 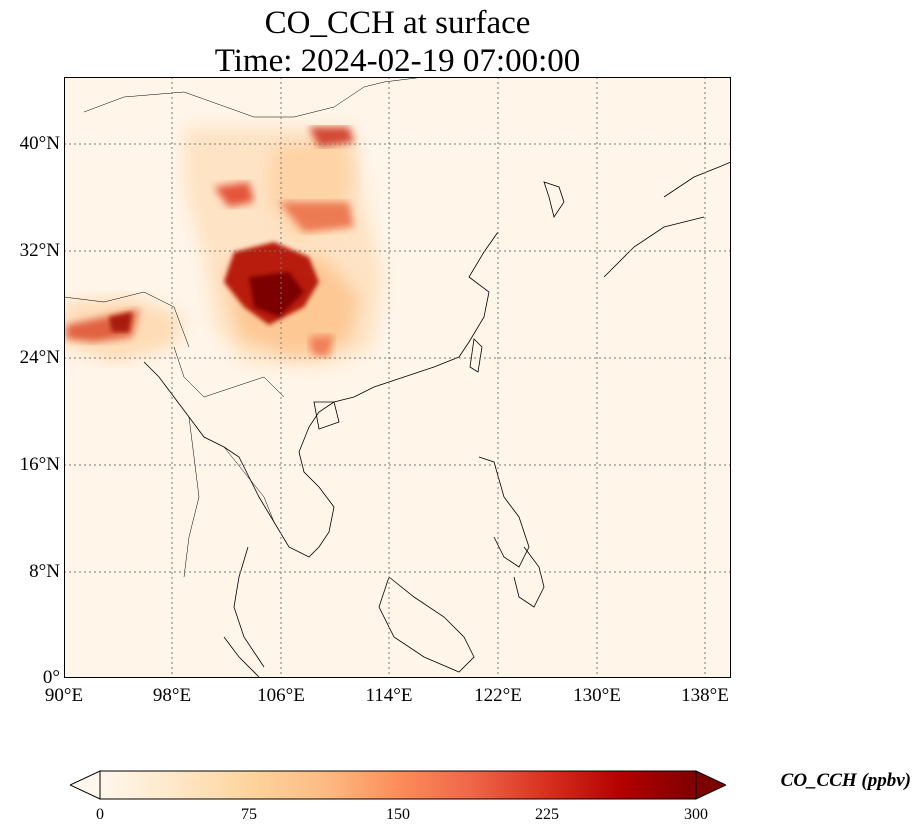 What do you see at coordinates (224, 247) in the screenshot?
I see `co-concentration-field` at bounding box center [224, 247].